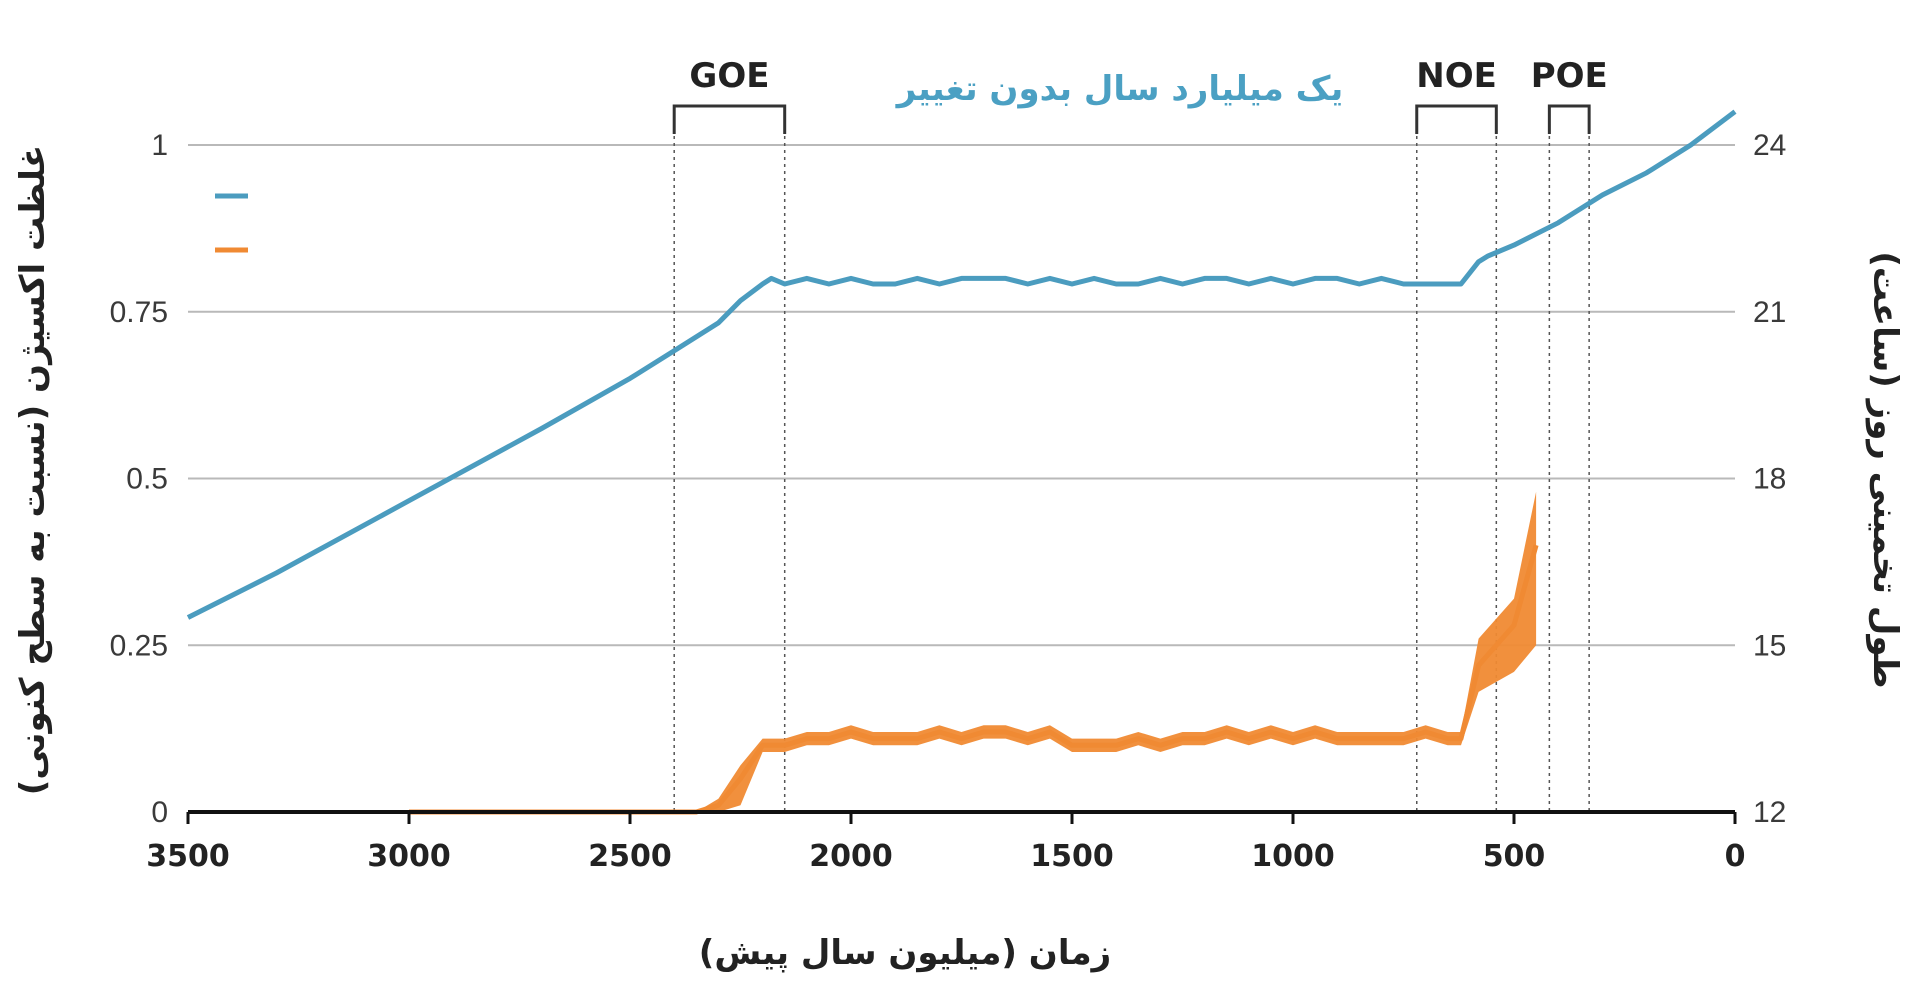 The width and height of the screenshot is (1920, 1001). What do you see at coordinates (1769, 312) in the screenshot?
I see `y-right-tick-label: 21` at bounding box center [1769, 312].